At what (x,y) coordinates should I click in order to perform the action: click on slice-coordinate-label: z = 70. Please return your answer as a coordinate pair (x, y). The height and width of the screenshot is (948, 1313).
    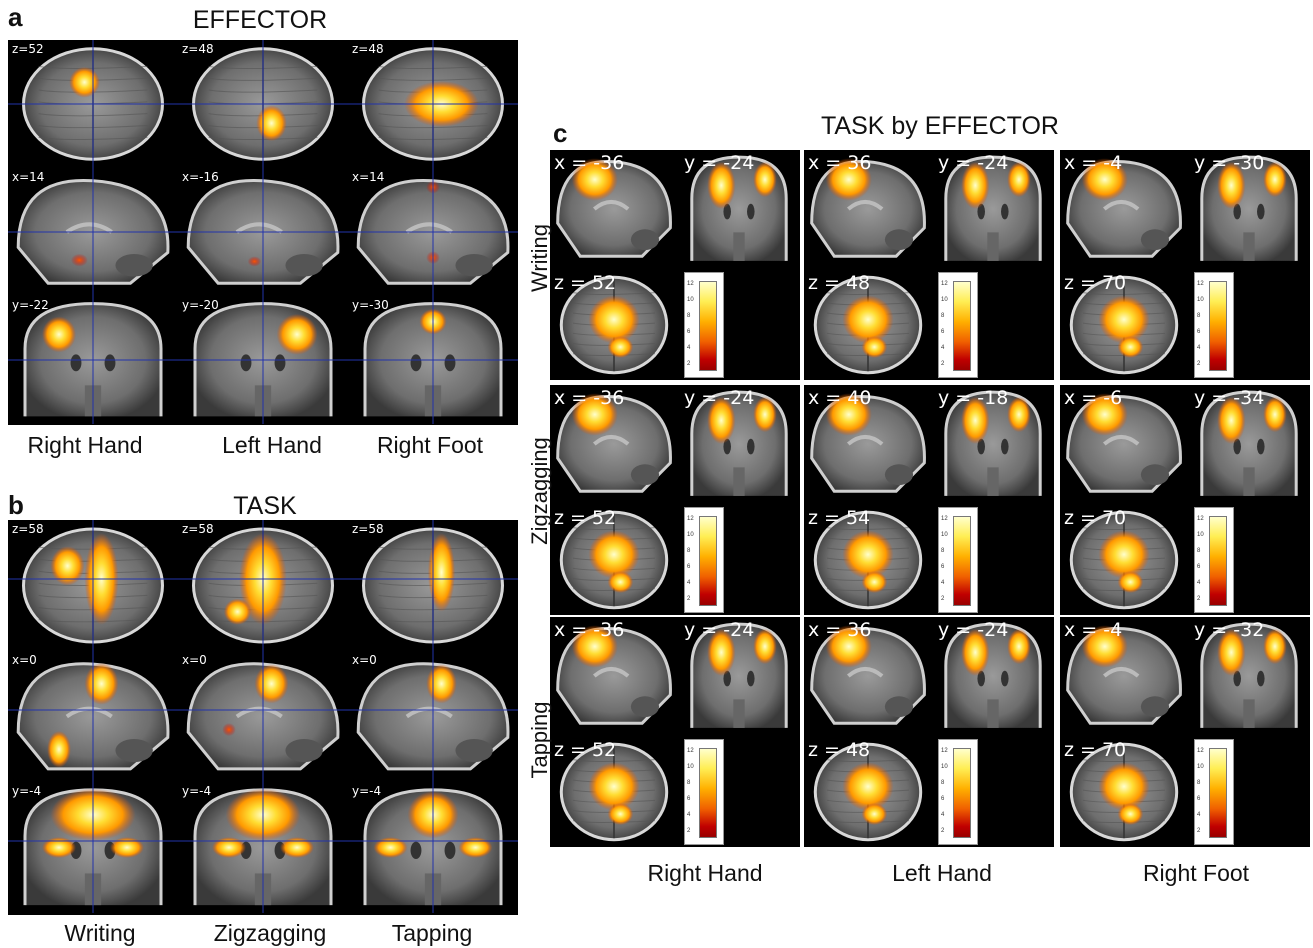
    Looking at the image, I should click on (1095, 518).